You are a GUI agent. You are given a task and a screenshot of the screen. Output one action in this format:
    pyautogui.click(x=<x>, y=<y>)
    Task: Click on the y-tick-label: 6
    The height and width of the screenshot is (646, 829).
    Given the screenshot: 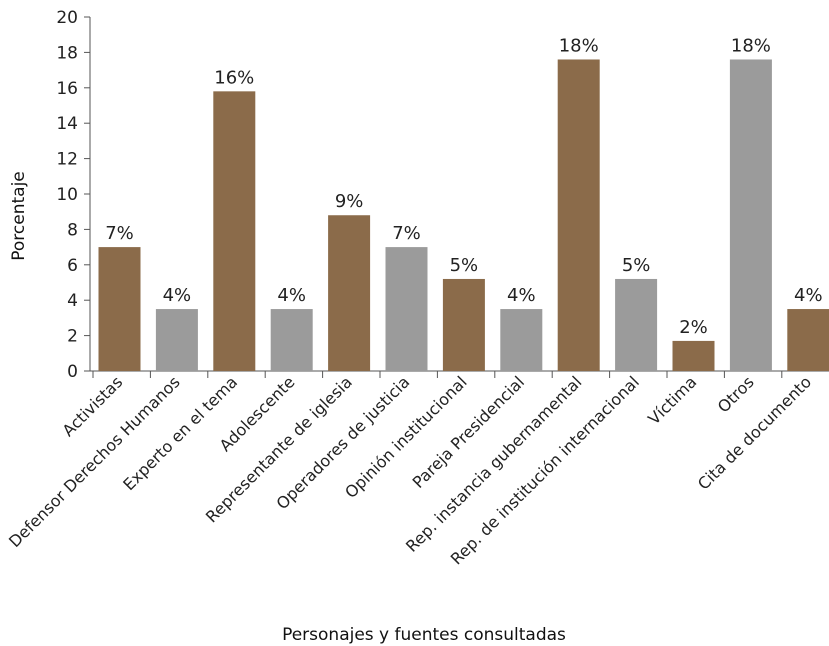 What is the action you would take?
    pyautogui.click(x=72, y=266)
    